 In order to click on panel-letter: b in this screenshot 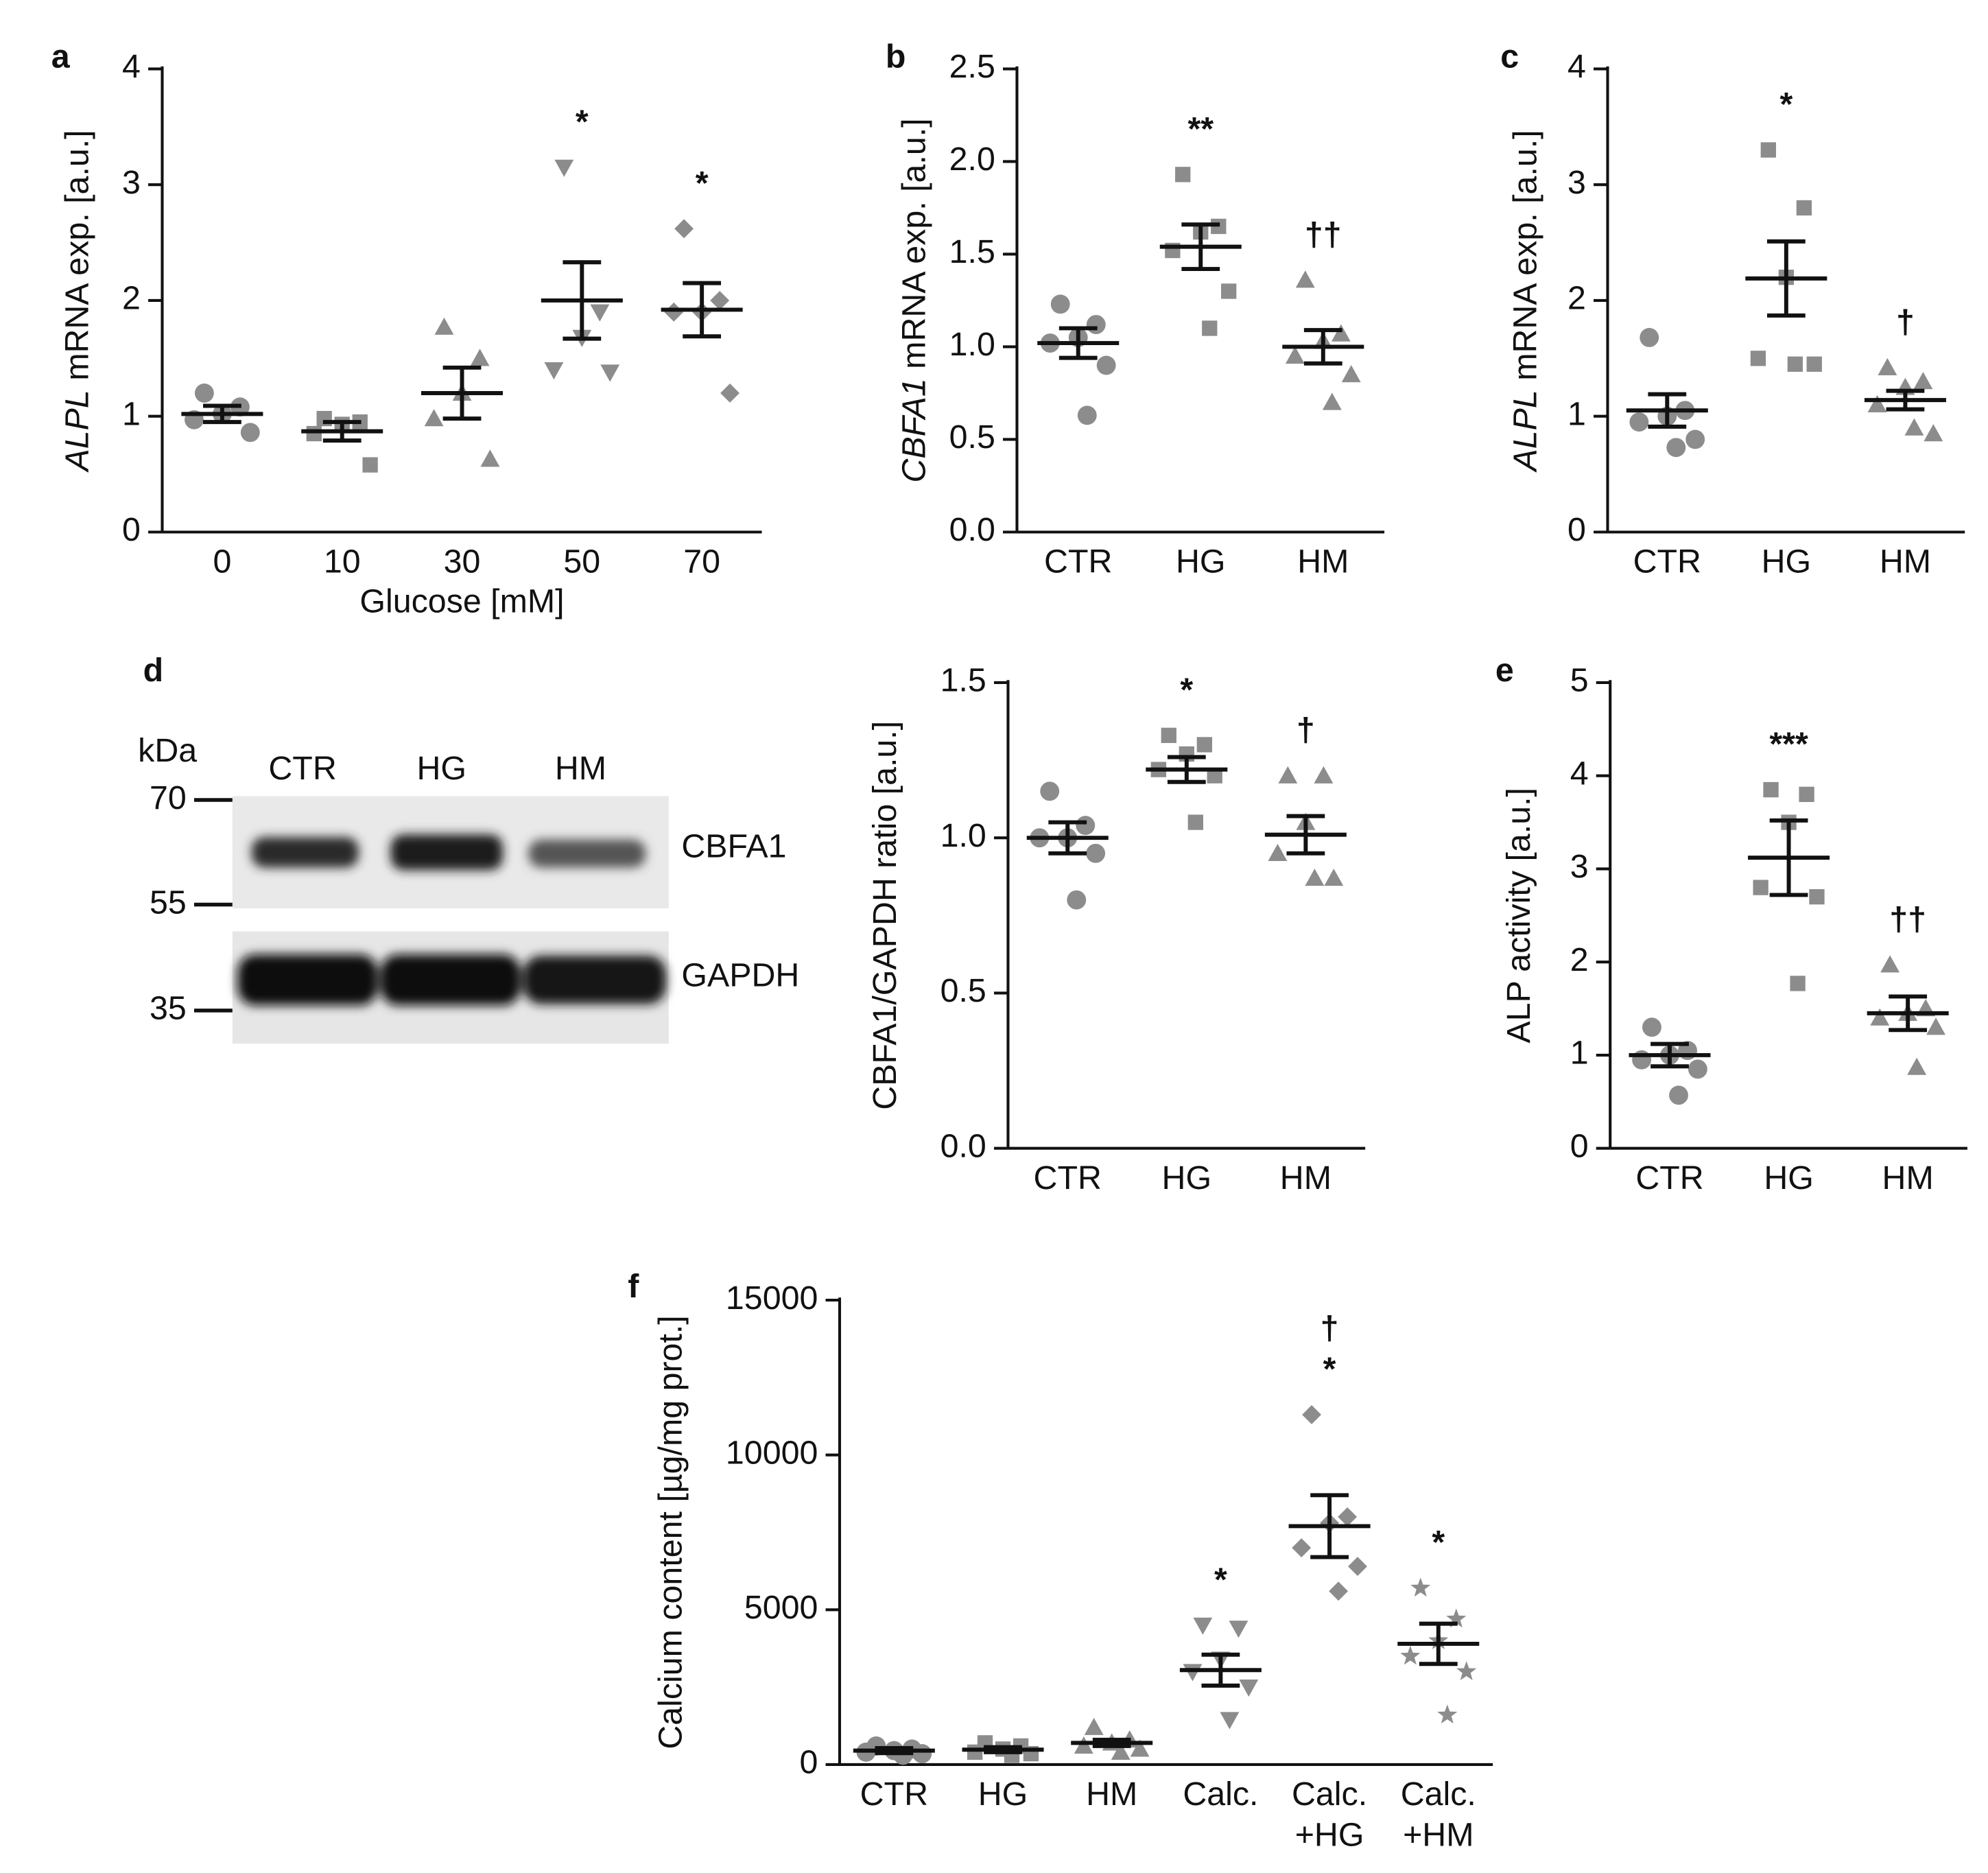, I will do `click(896, 56)`.